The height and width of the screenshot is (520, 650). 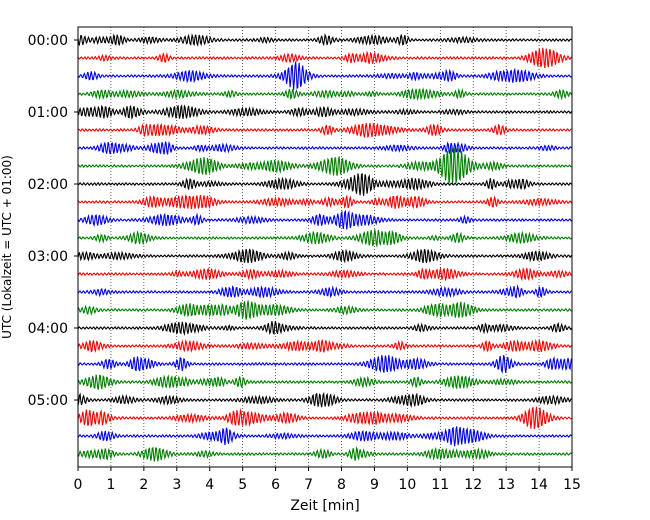 I want to click on x-tick-label: 0, so click(x=78, y=485).